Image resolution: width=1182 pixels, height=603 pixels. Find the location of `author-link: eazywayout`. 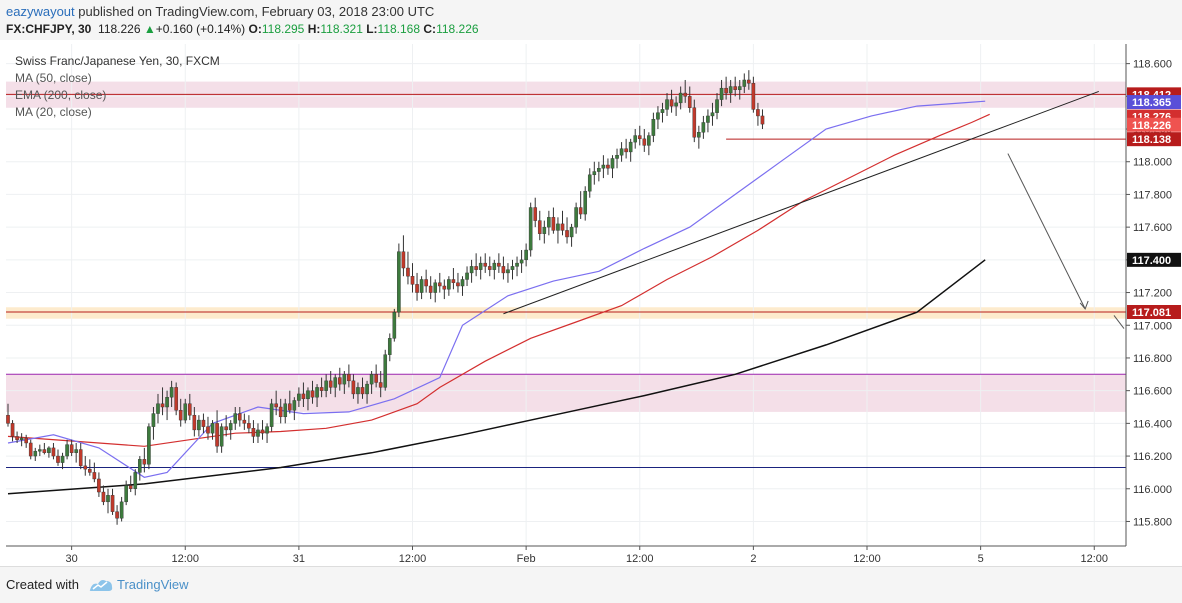

author-link: eazywayout is located at coordinates (40, 11).